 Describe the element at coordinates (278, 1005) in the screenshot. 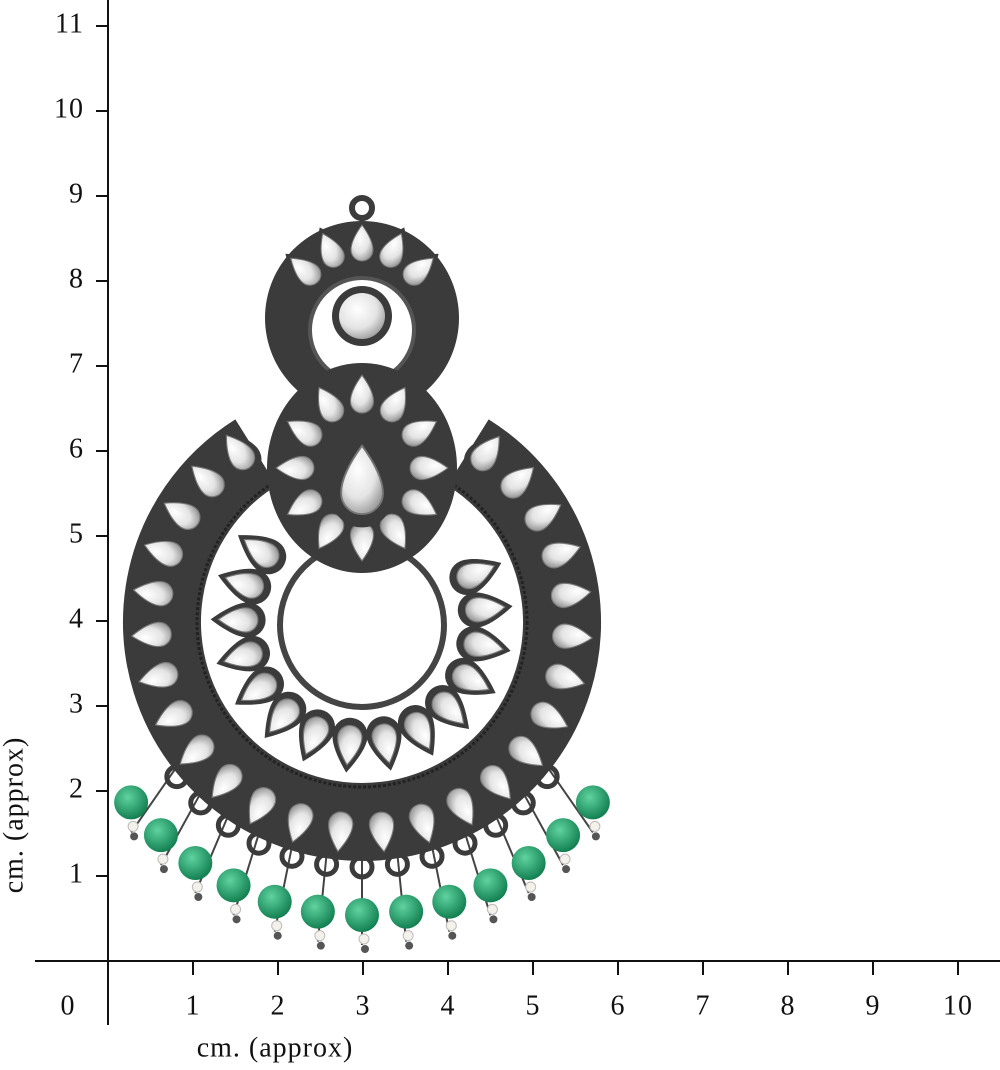

I see `x-tick-label: 2` at that location.